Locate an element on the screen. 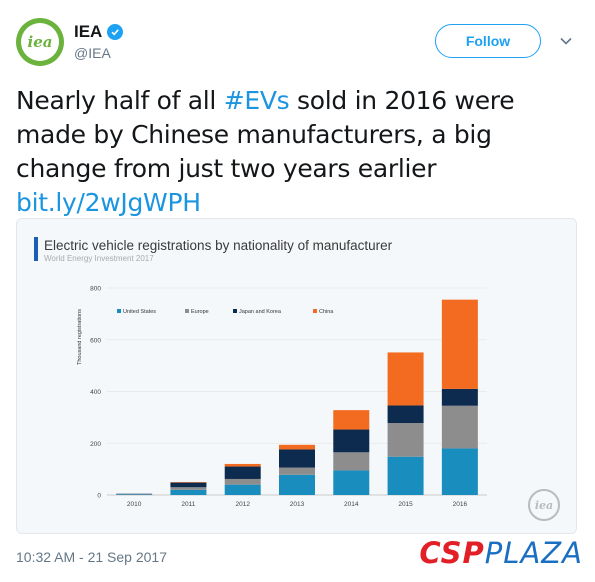 The height and width of the screenshot is (582, 595). y-tick-label: 0 is located at coordinates (99, 496).